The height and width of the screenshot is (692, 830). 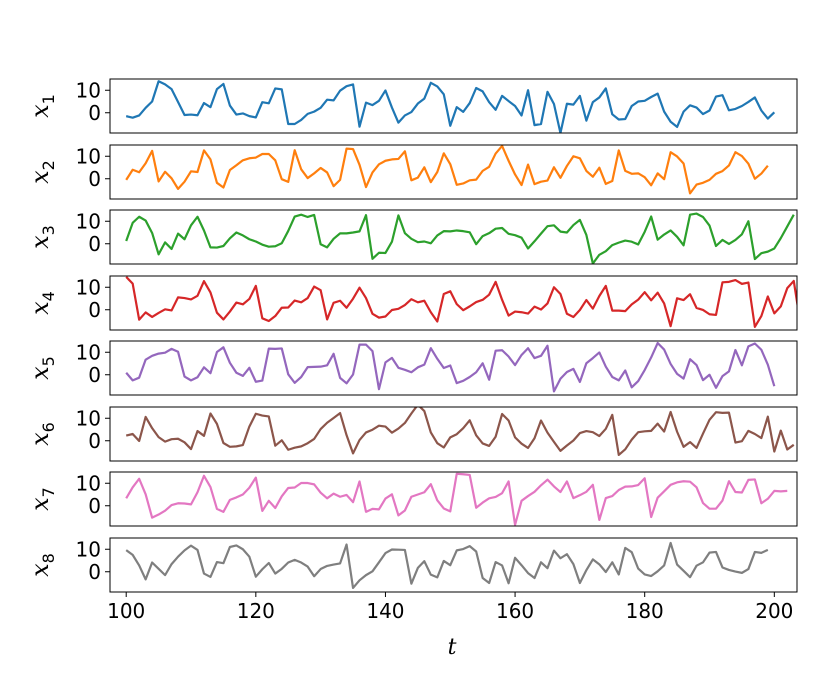 What do you see at coordinates (450, 607) in the screenshot?
I see `shared-x-axis: 100 120 140 160 180 200` at bounding box center [450, 607].